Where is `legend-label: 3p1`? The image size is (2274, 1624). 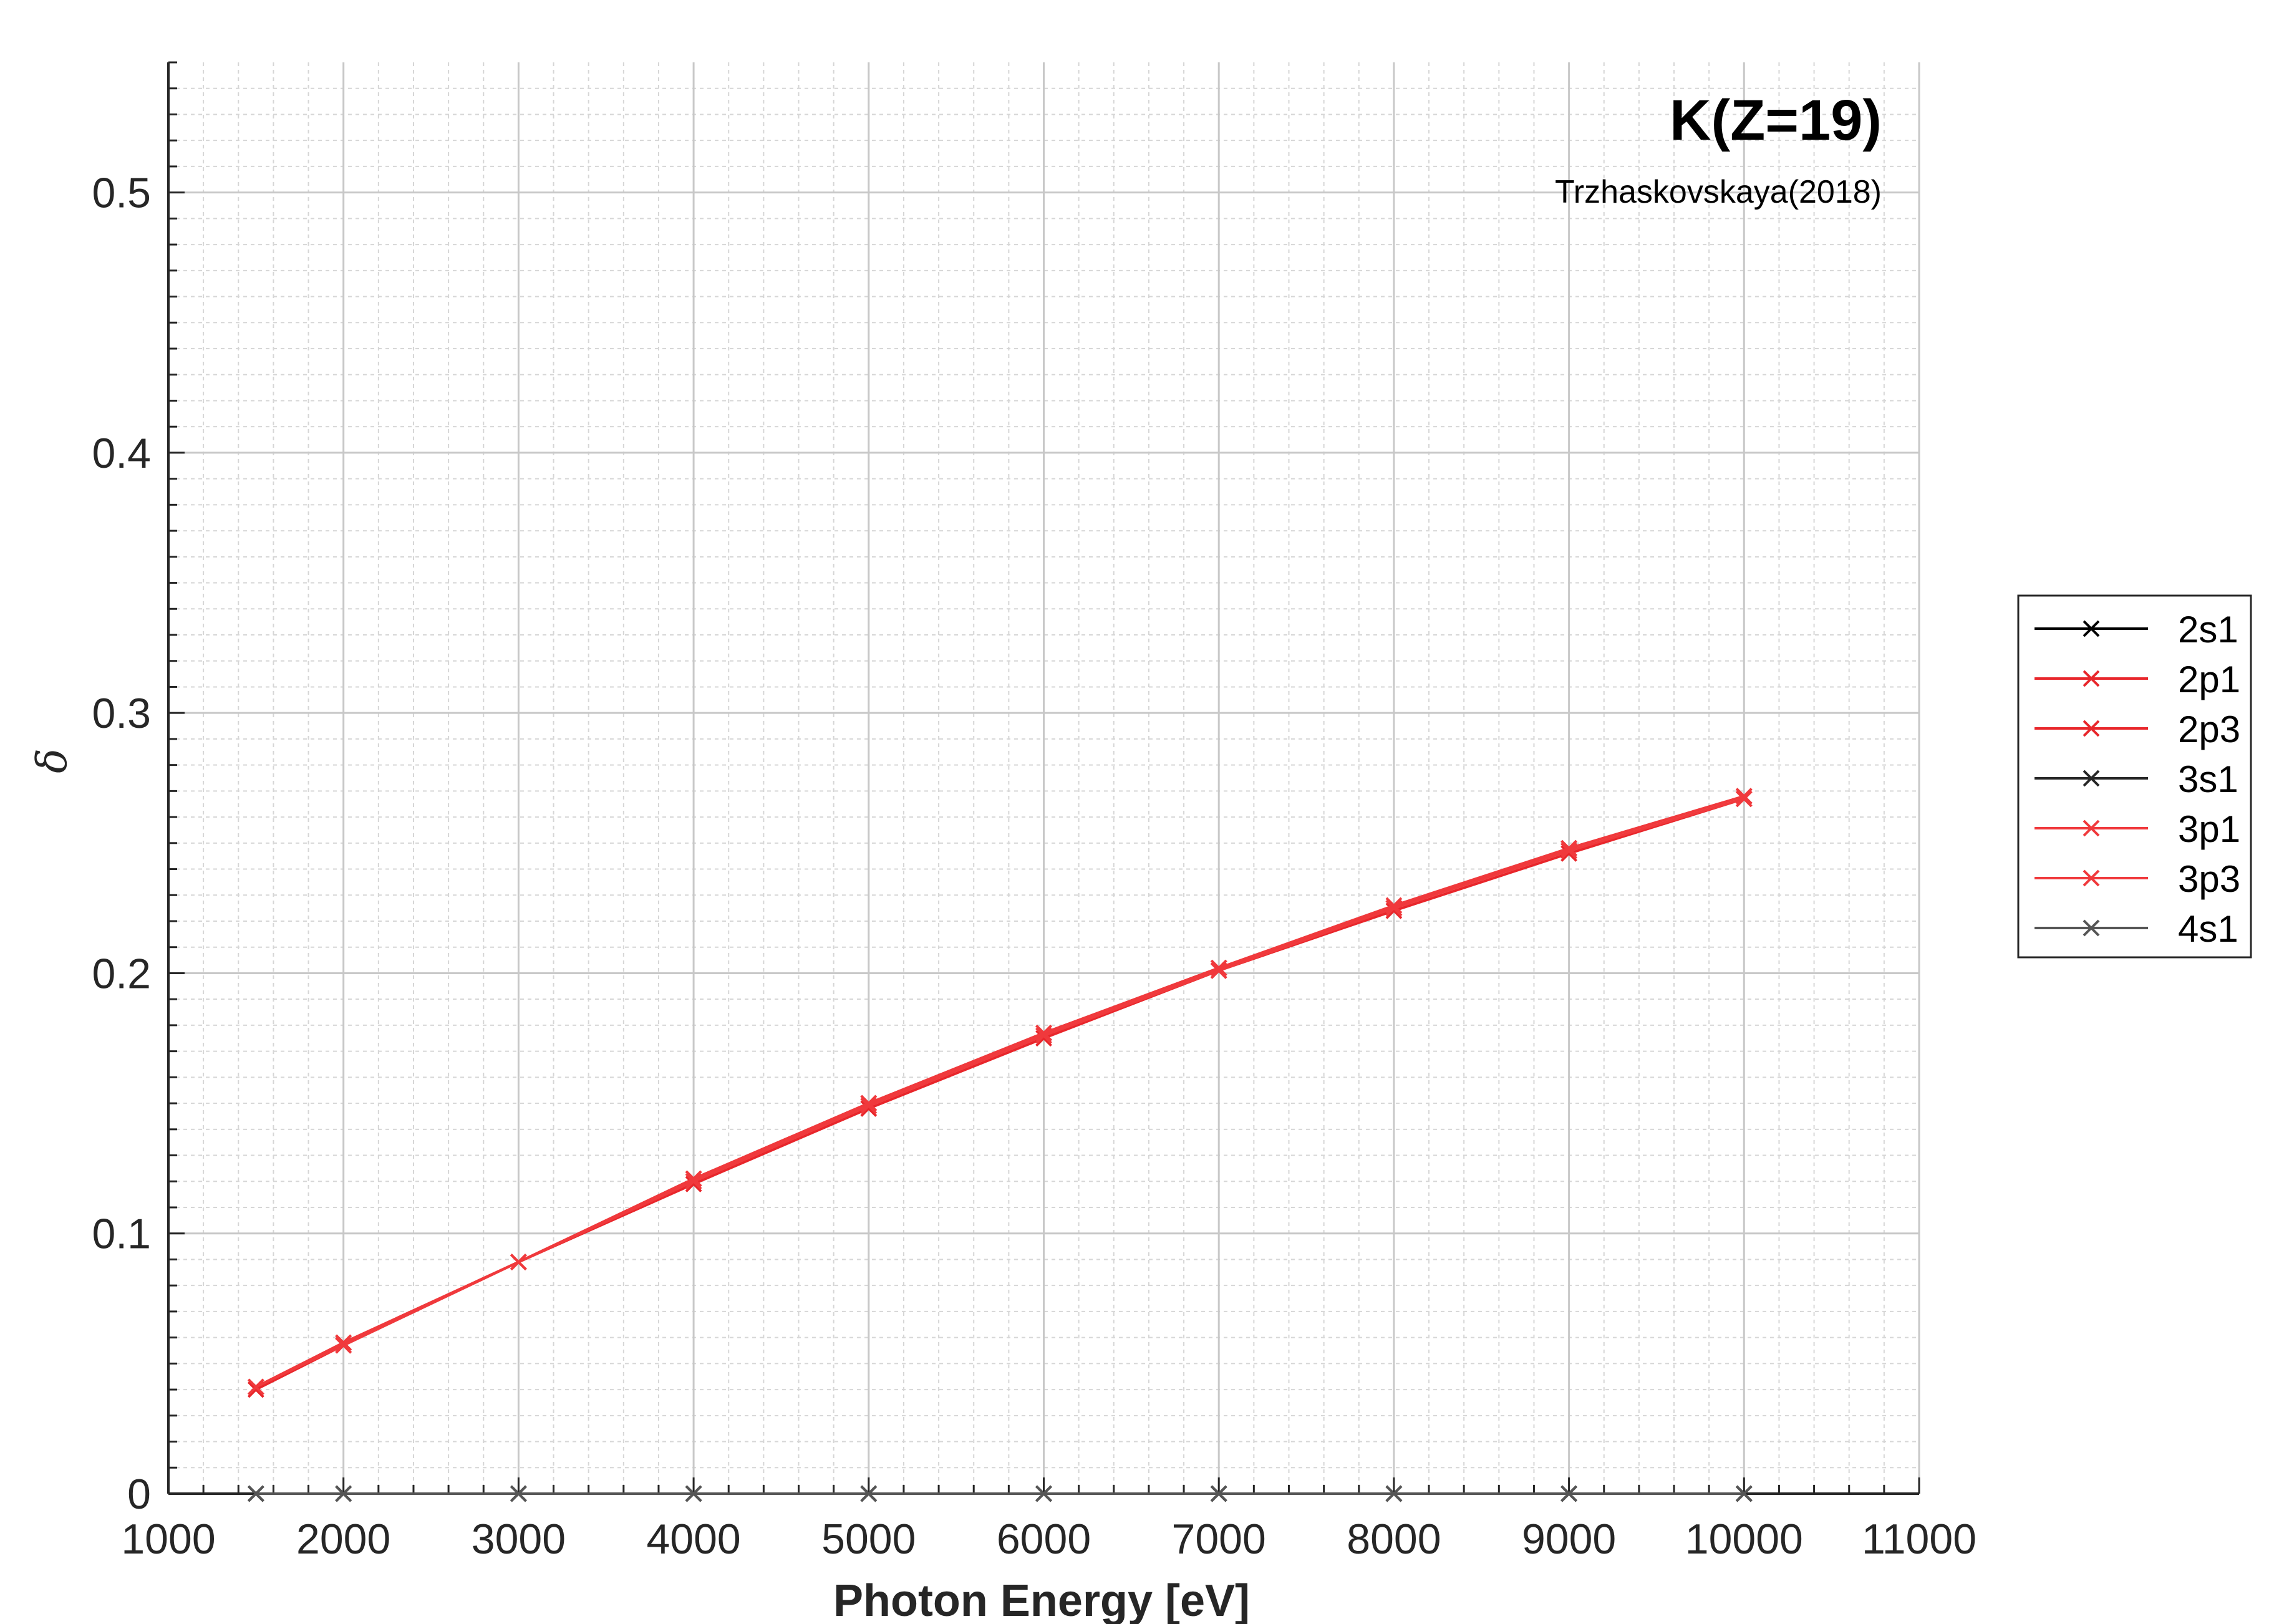
legend-label: 3p1 is located at coordinates (2209, 829).